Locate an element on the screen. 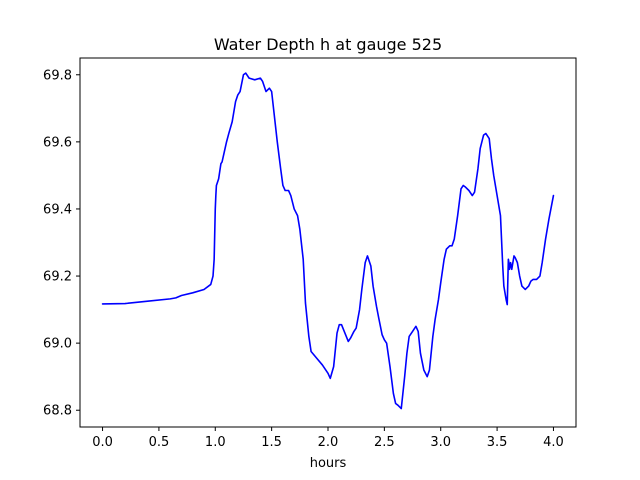 This screenshot has height=480, width=640. y-tick-label: 69.6 is located at coordinates (57, 142).